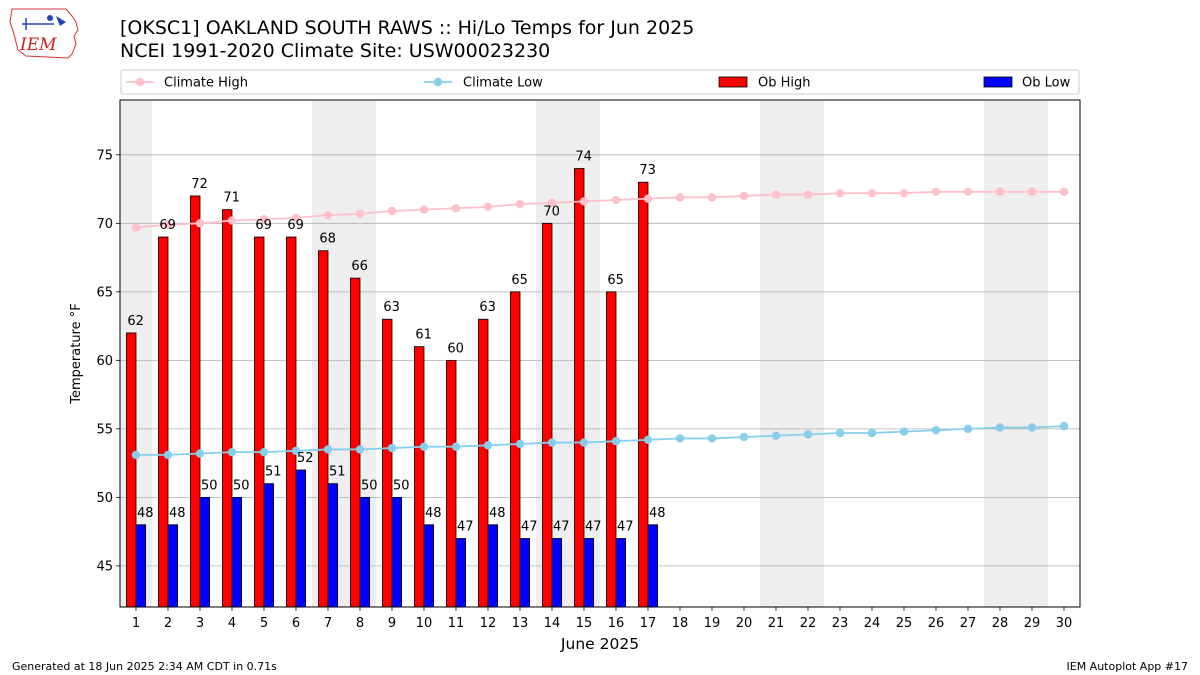  Describe the element at coordinates (104, 292) in the screenshot. I see `y-tick-label: 65` at that location.